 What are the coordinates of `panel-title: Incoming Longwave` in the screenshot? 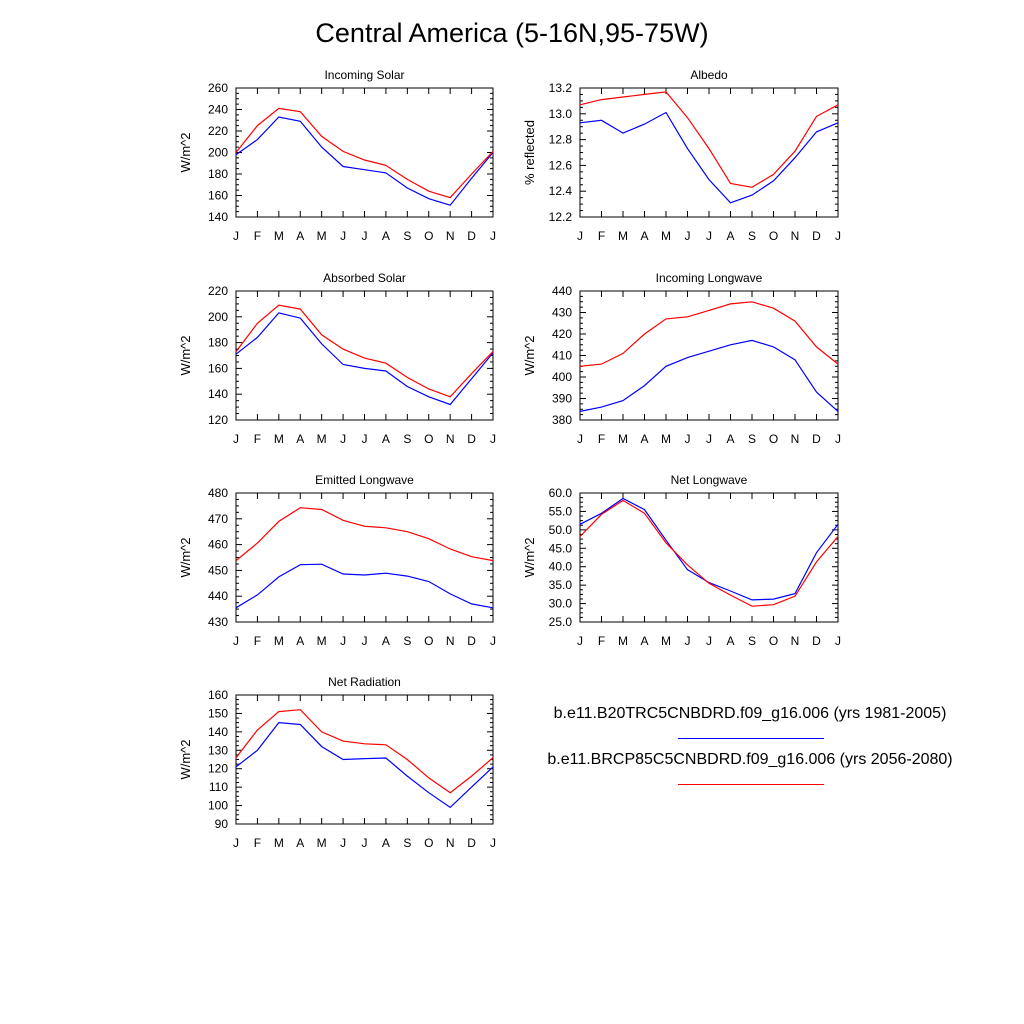 It's located at (709, 278).